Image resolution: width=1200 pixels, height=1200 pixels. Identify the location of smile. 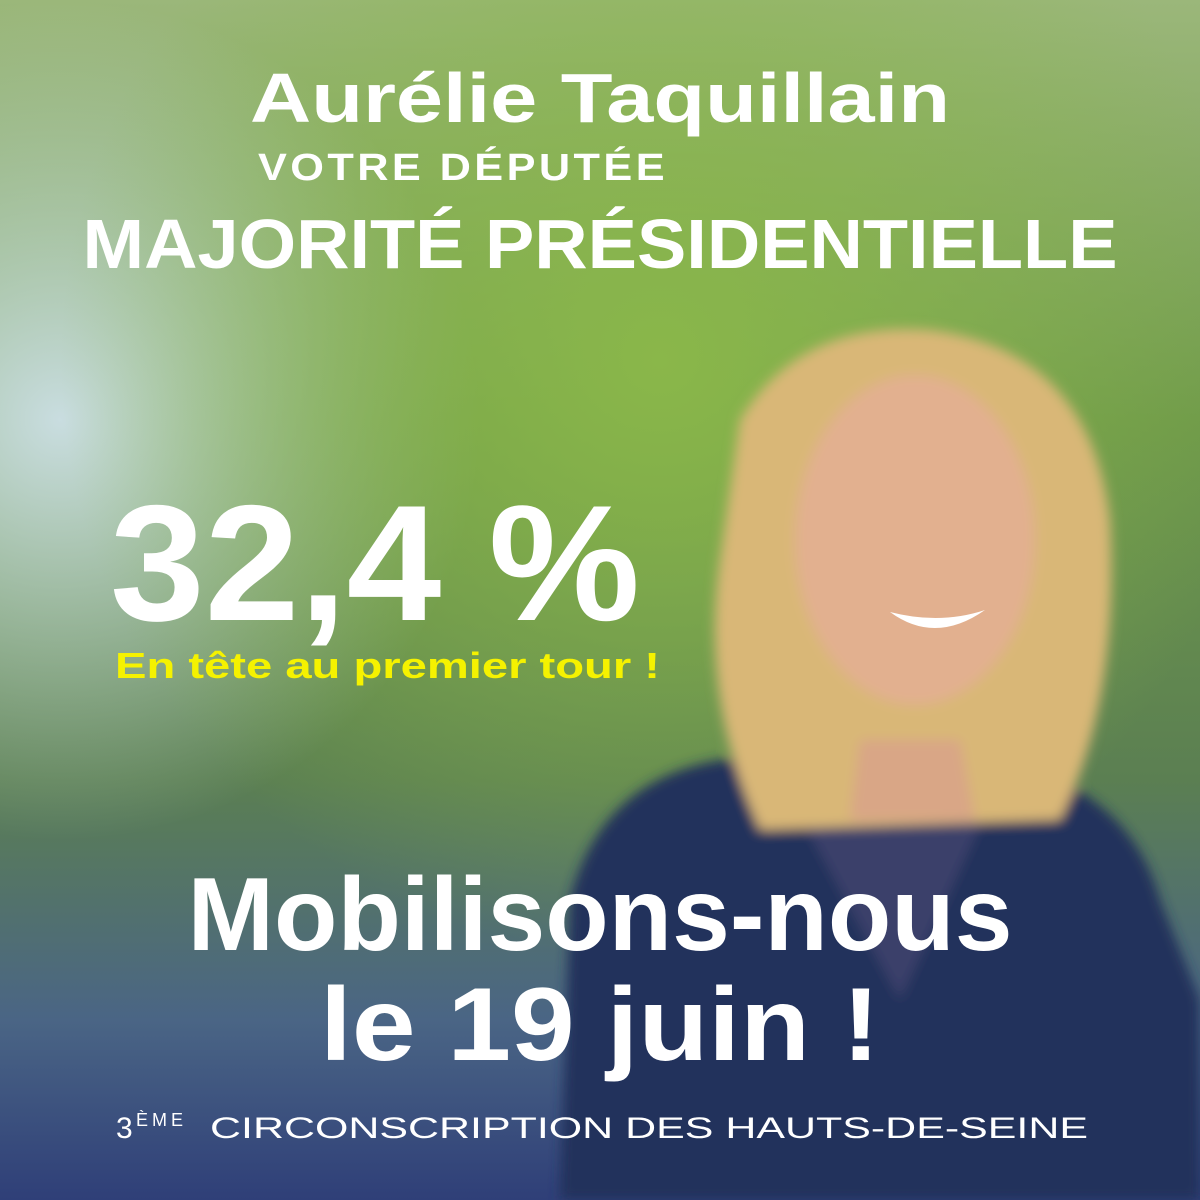
(937, 619).